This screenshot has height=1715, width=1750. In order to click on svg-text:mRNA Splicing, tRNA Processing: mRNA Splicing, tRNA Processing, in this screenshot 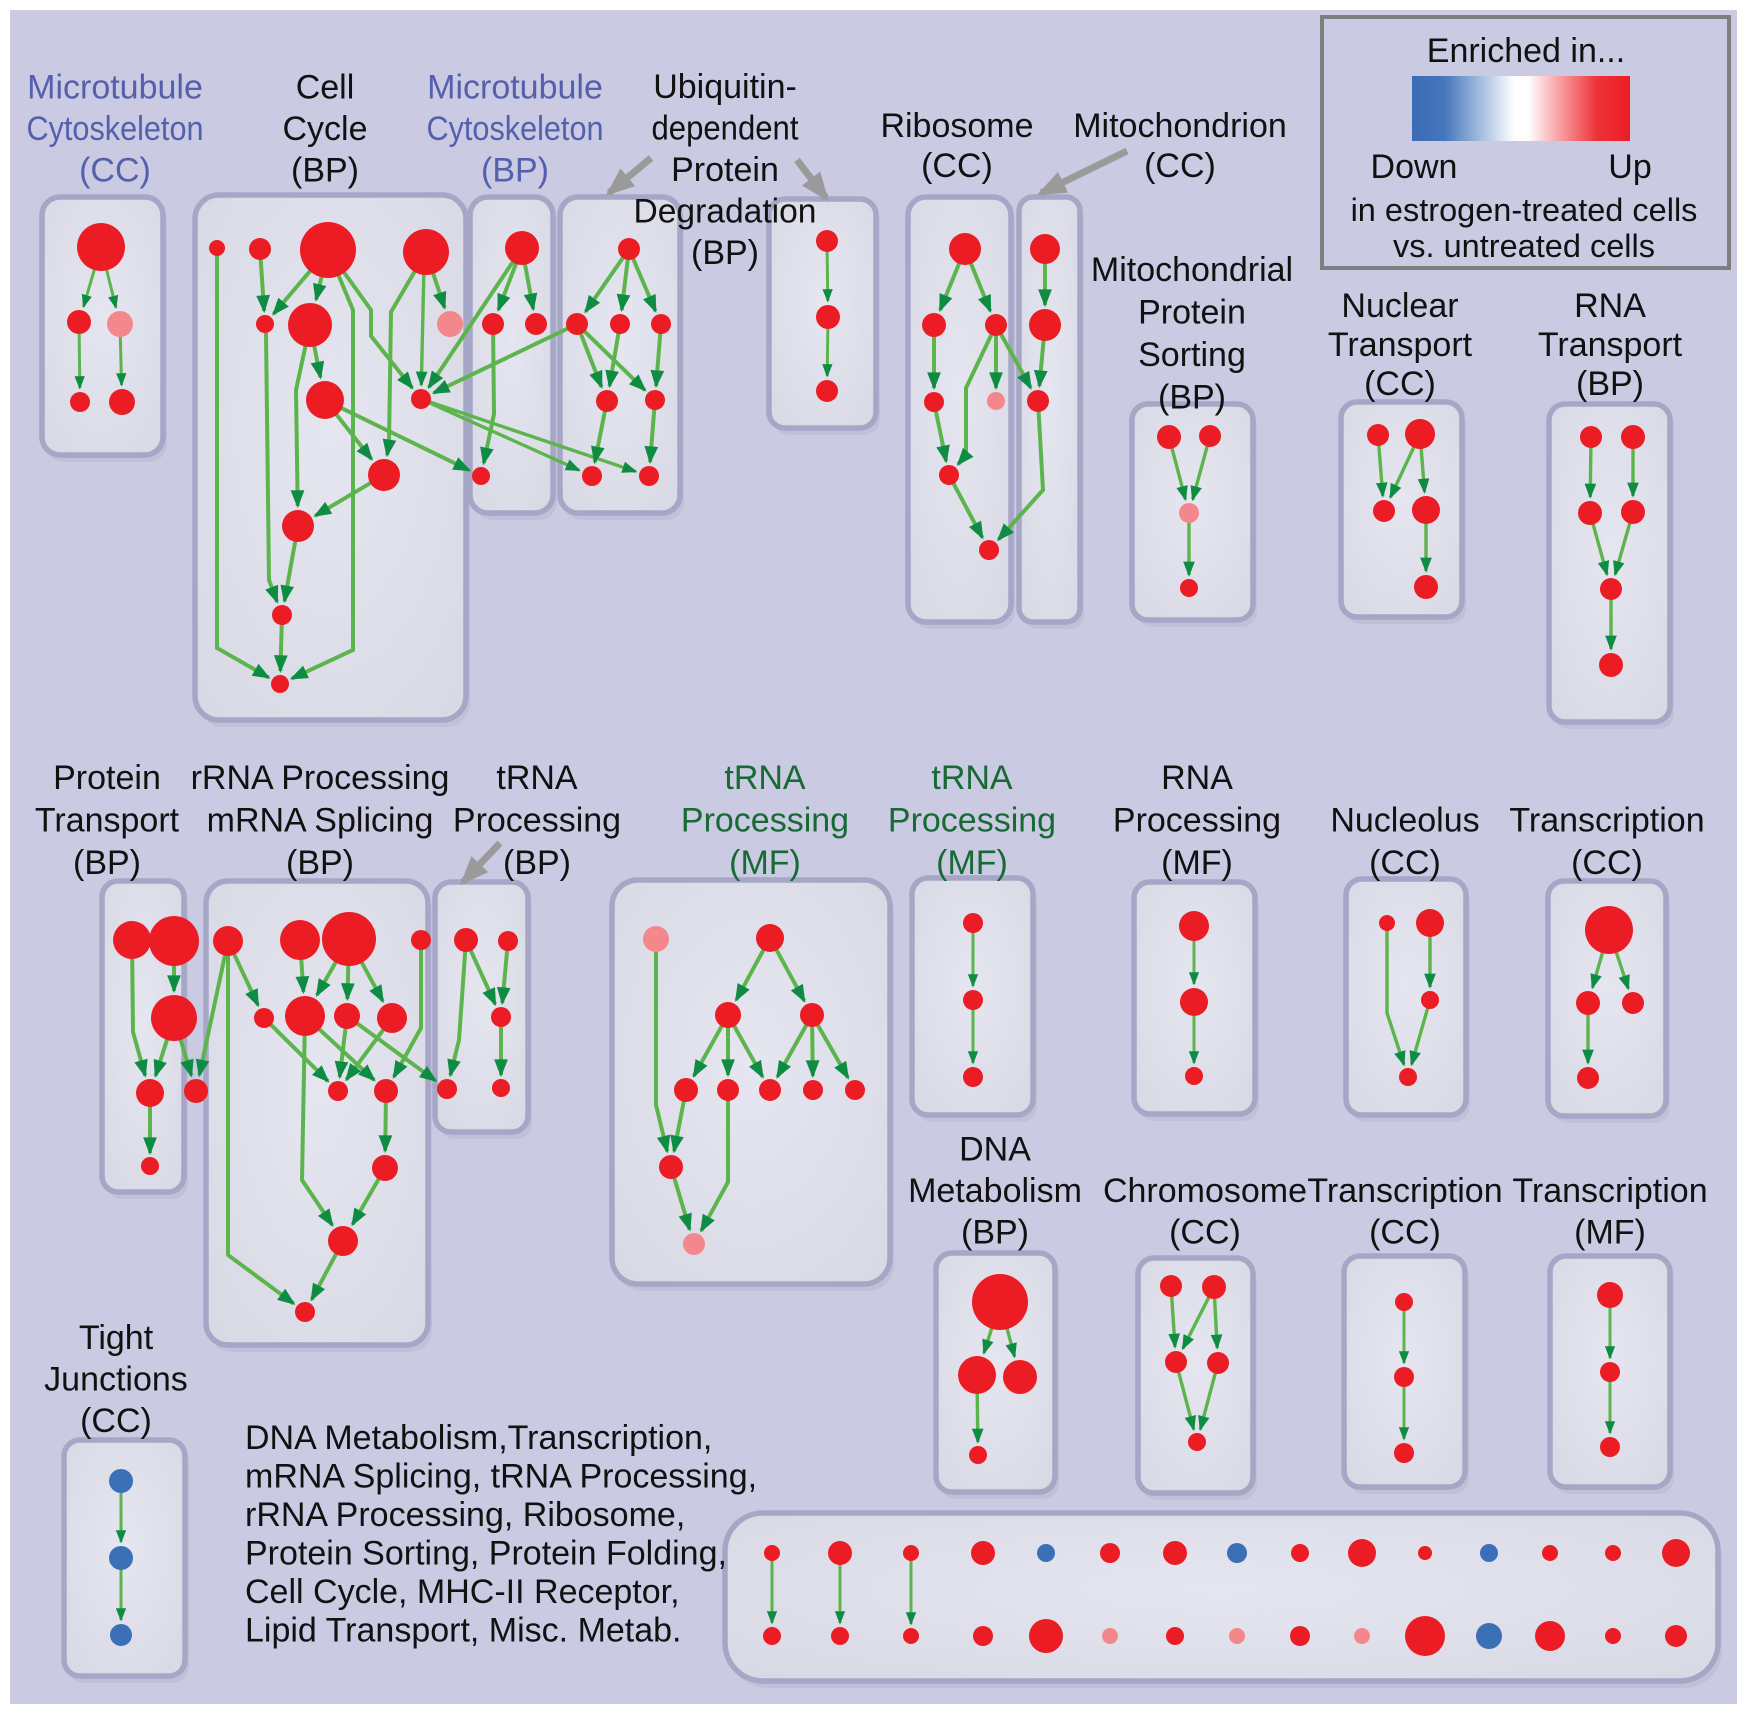, I will do `click(501, 1477)`.